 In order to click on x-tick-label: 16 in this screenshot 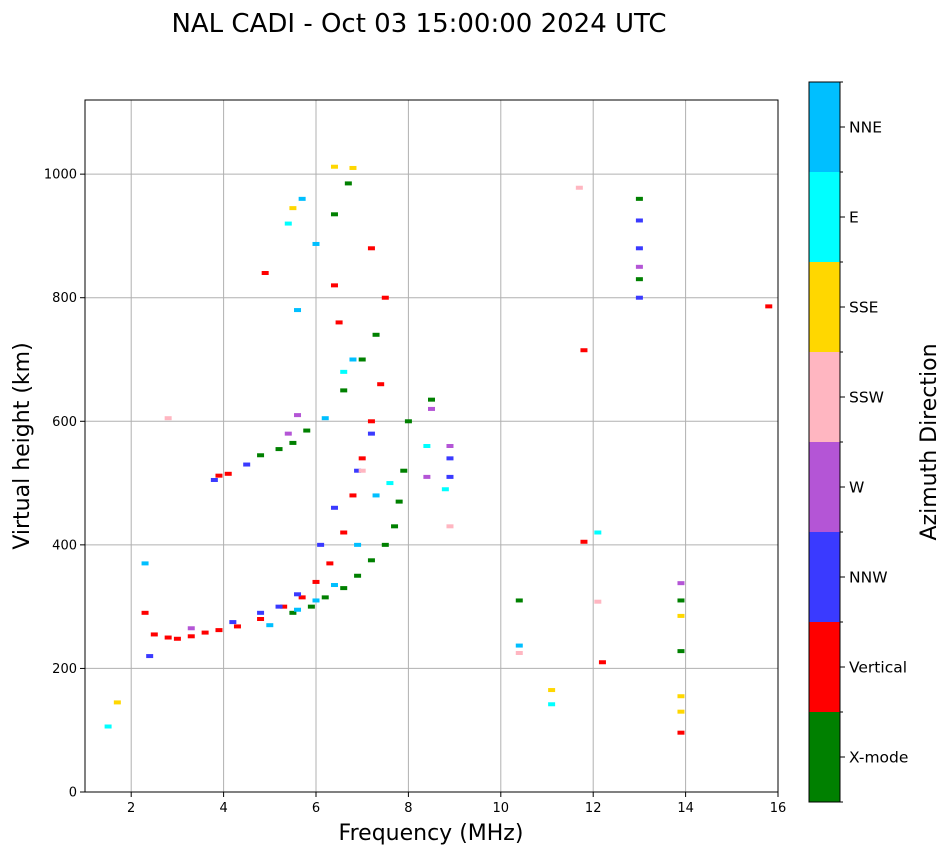, I will do `click(778, 808)`.